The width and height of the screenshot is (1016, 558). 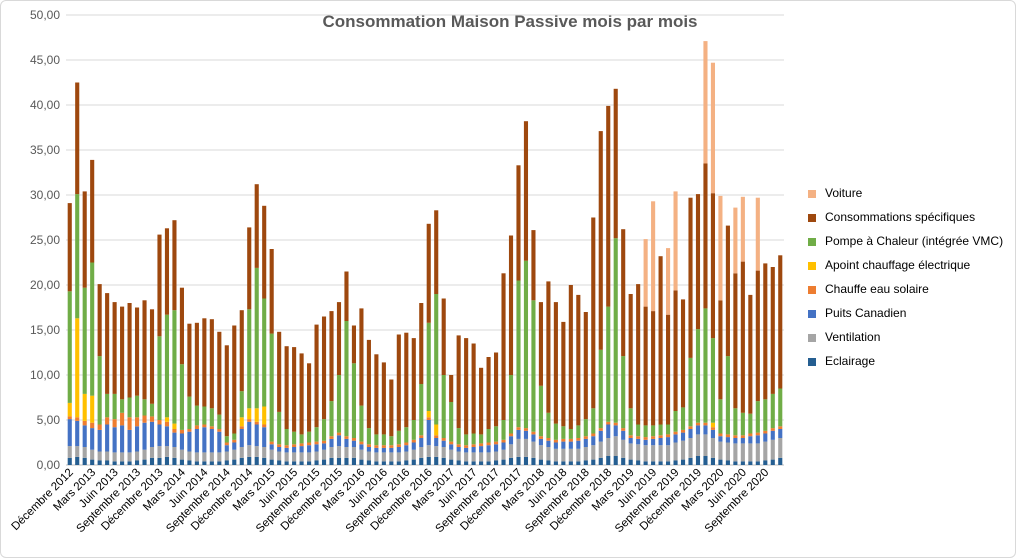 I want to click on legend-label: Pompe à Chaleur (intégrée VMC), so click(x=914, y=241).